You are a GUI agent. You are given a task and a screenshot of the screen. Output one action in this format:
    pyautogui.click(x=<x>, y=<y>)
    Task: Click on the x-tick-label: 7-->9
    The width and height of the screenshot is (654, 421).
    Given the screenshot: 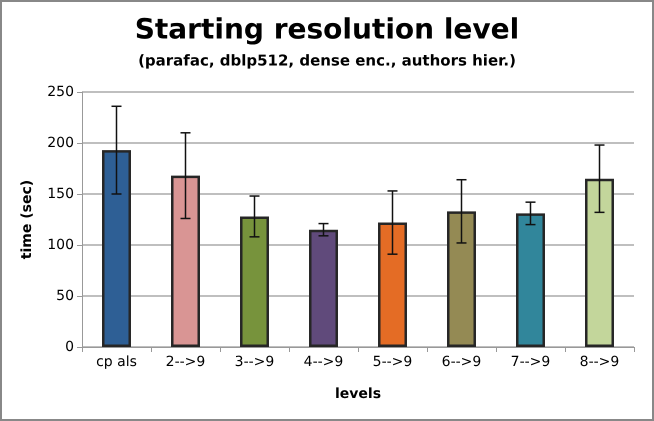 What is the action you would take?
    pyautogui.click(x=530, y=362)
    